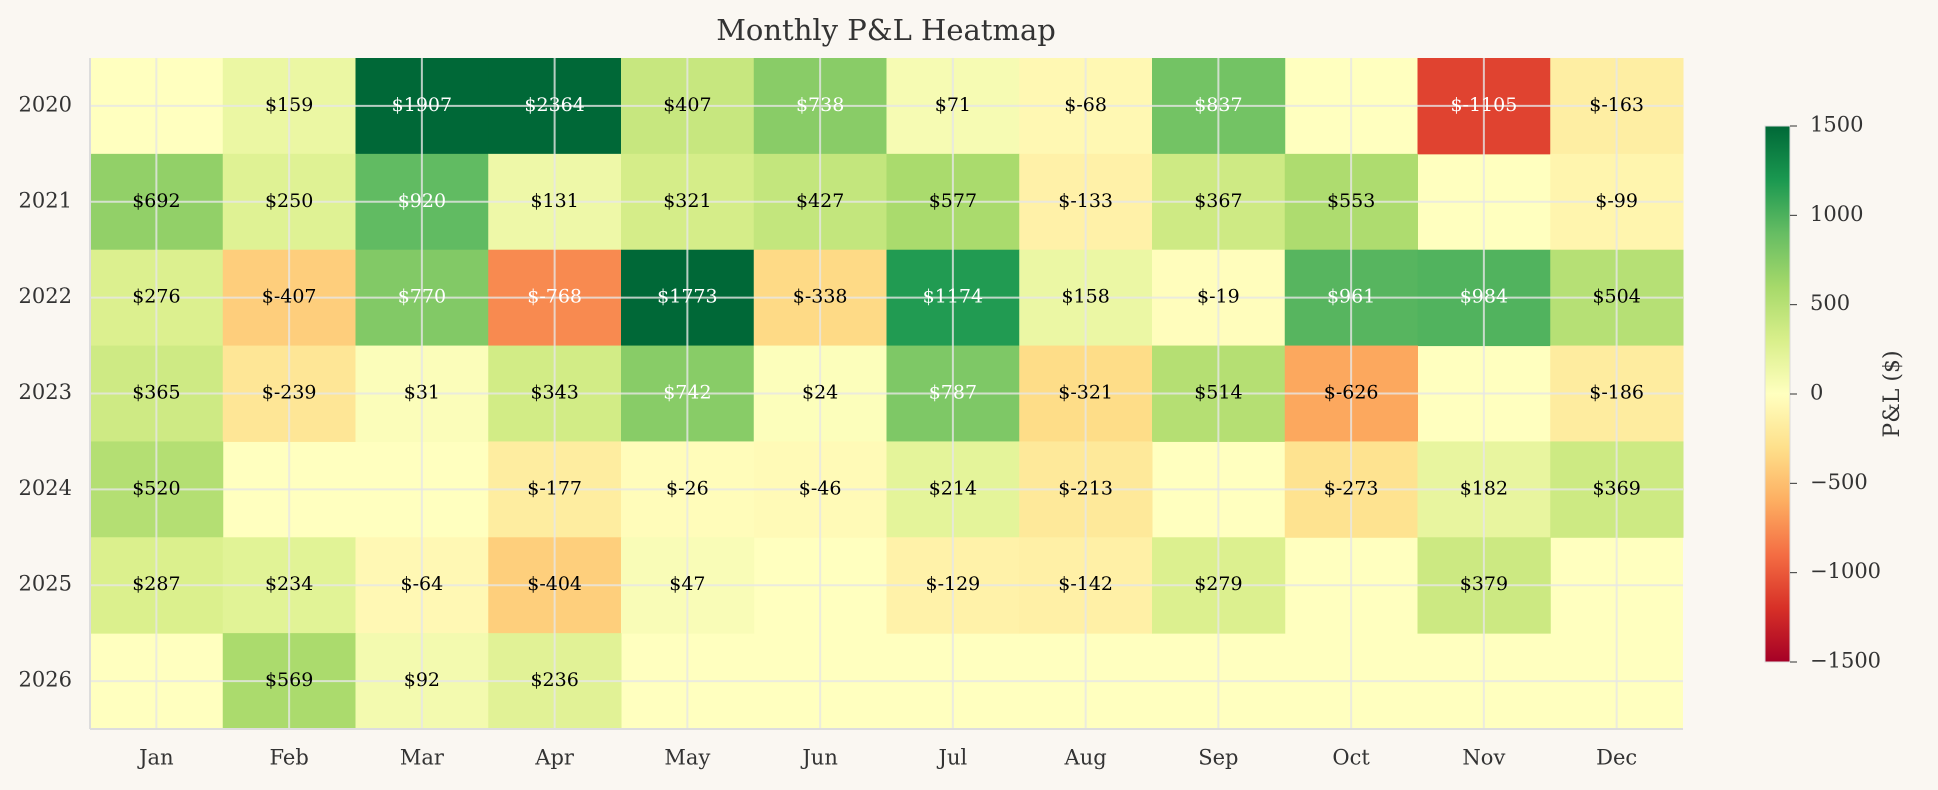 The height and width of the screenshot is (790, 1938). Describe the element at coordinates (1218, 201) in the screenshot. I see `cell-label: $367` at that location.